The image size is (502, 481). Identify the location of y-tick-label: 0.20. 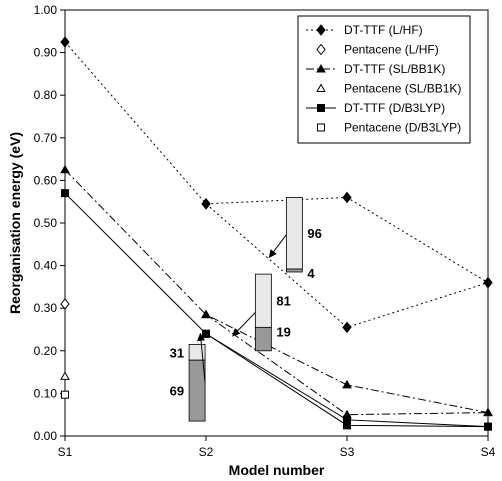
(46, 351).